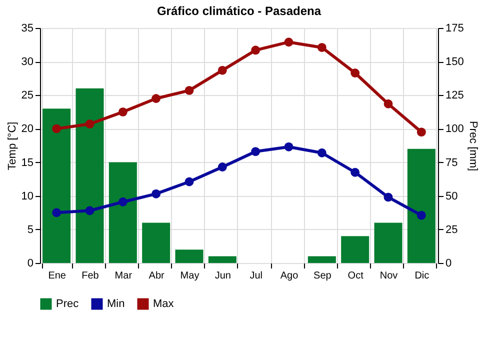 The image size is (500, 350). Describe the element at coordinates (27, 196) in the screenshot. I see `y-tick-label: 10` at that location.